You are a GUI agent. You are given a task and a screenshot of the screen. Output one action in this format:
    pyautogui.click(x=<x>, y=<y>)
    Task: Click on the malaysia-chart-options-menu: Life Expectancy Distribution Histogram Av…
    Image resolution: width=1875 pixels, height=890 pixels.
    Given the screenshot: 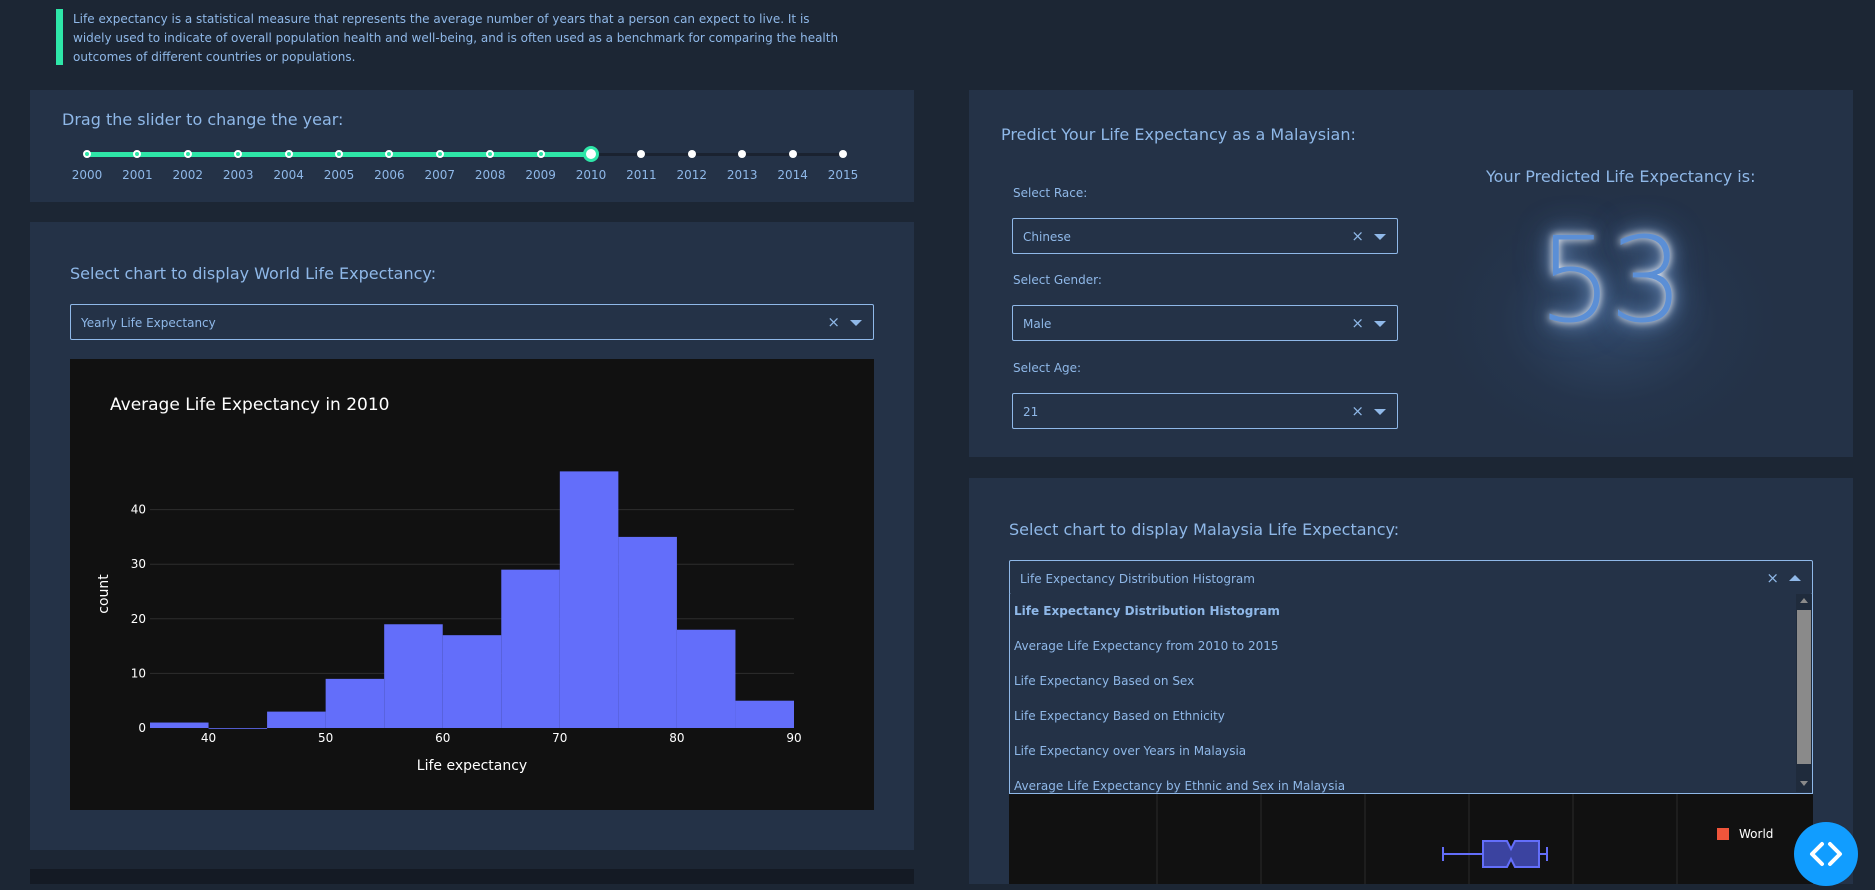 What is the action you would take?
    pyautogui.click(x=1411, y=694)
    